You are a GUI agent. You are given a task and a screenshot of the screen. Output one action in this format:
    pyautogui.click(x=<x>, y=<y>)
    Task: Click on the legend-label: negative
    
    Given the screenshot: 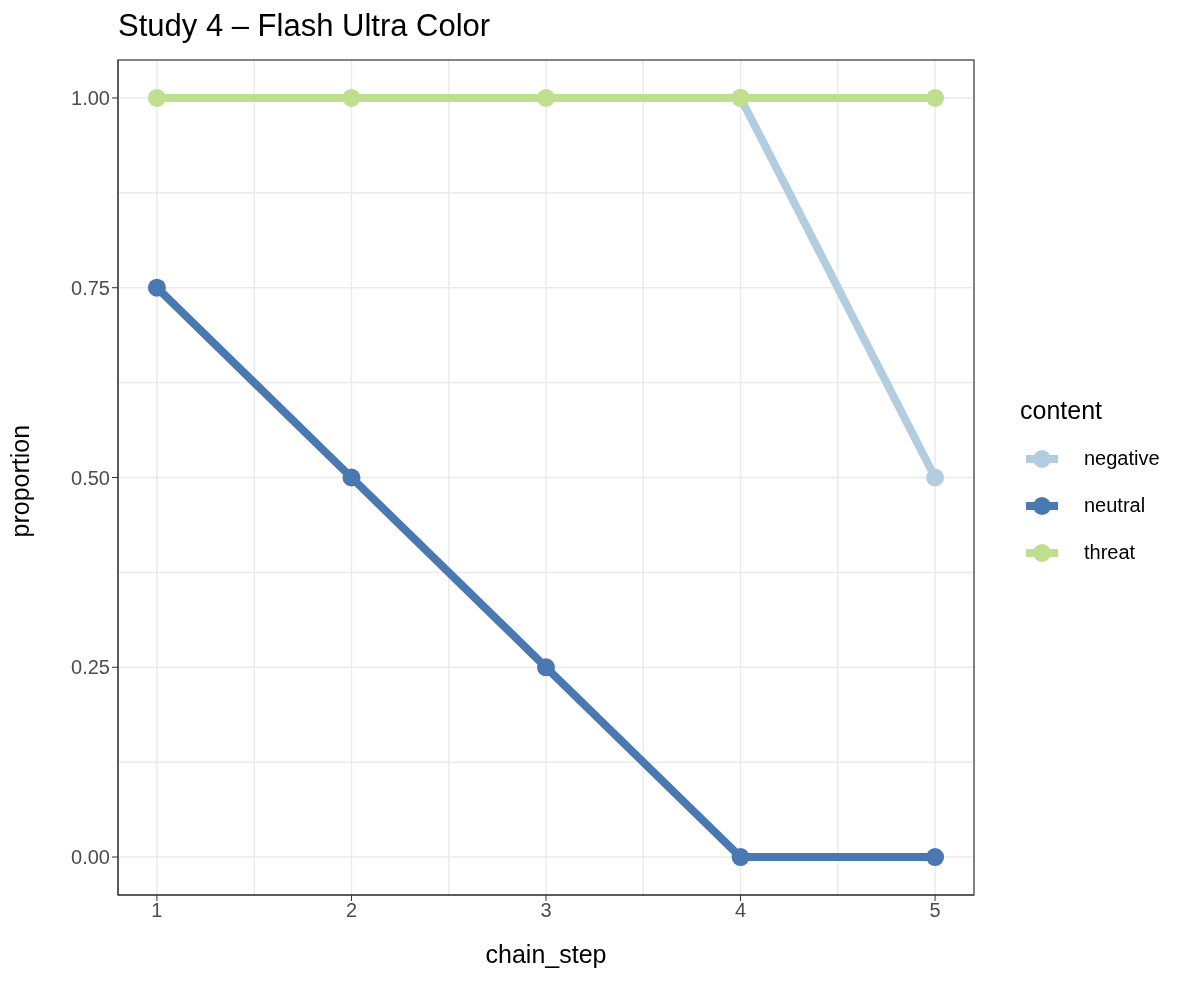 What is the action you would take?
    pyautogui.click(x=1122, y=458)
    